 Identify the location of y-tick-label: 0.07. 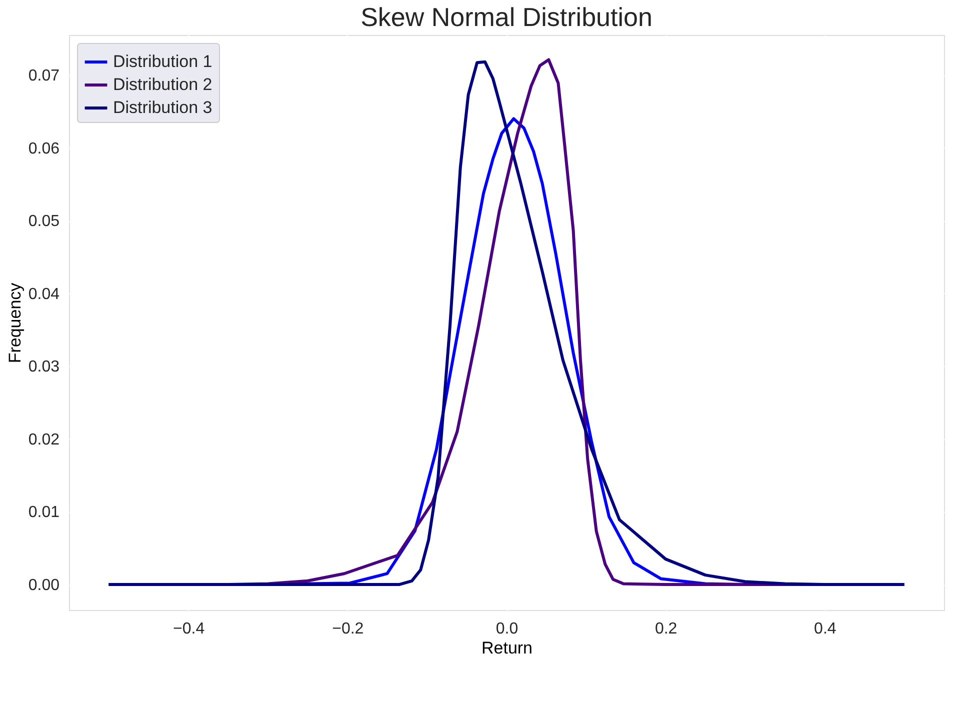
(44, 76).